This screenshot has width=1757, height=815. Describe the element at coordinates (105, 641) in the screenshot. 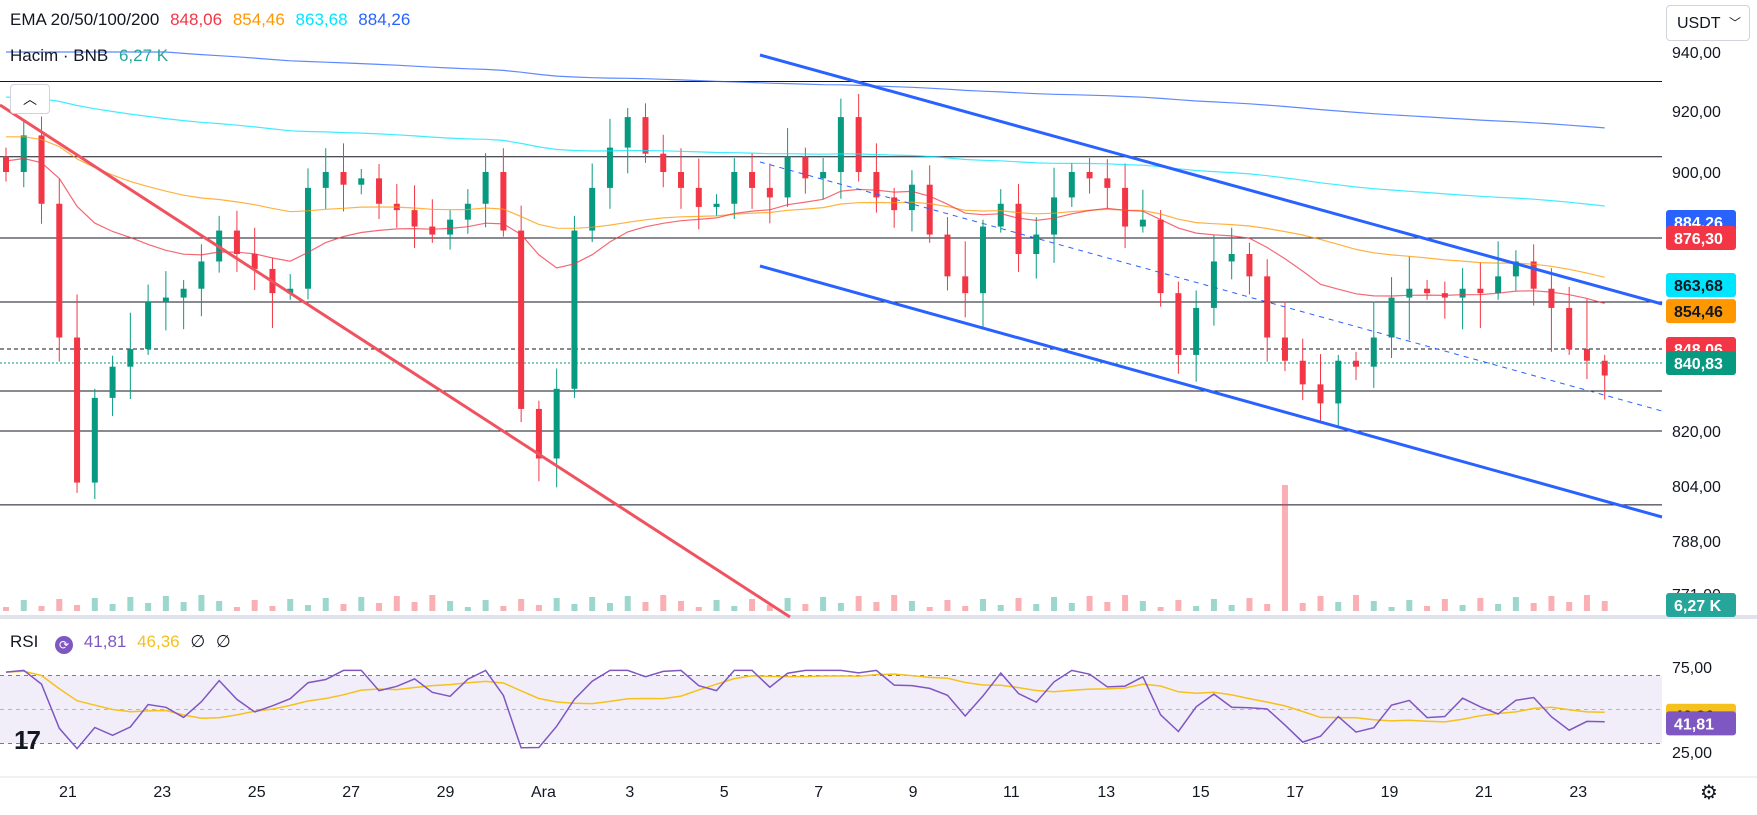

I see `rsi-value: 41,81` at that location.